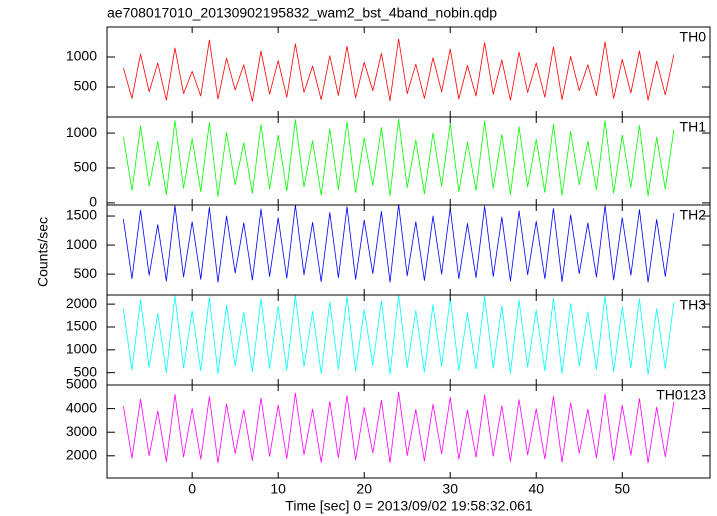 The height and width of the screenshot is (516, 717). What do you see at coordinates (81, 431) in the screenshot?
I see `y-tick-label: 3000` at bounding box center [81, 431].